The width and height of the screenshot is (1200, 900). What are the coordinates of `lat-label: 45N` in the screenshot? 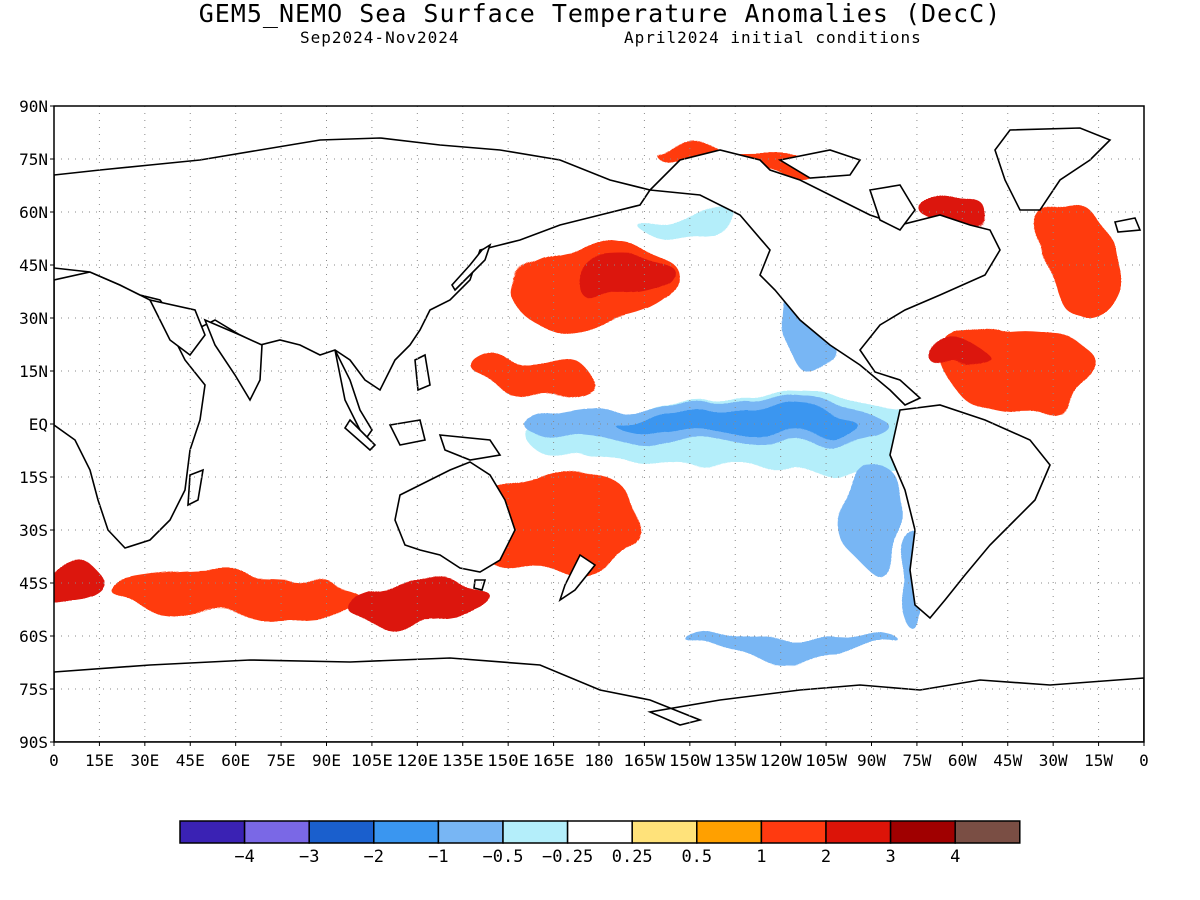 It's located at (33, 265).